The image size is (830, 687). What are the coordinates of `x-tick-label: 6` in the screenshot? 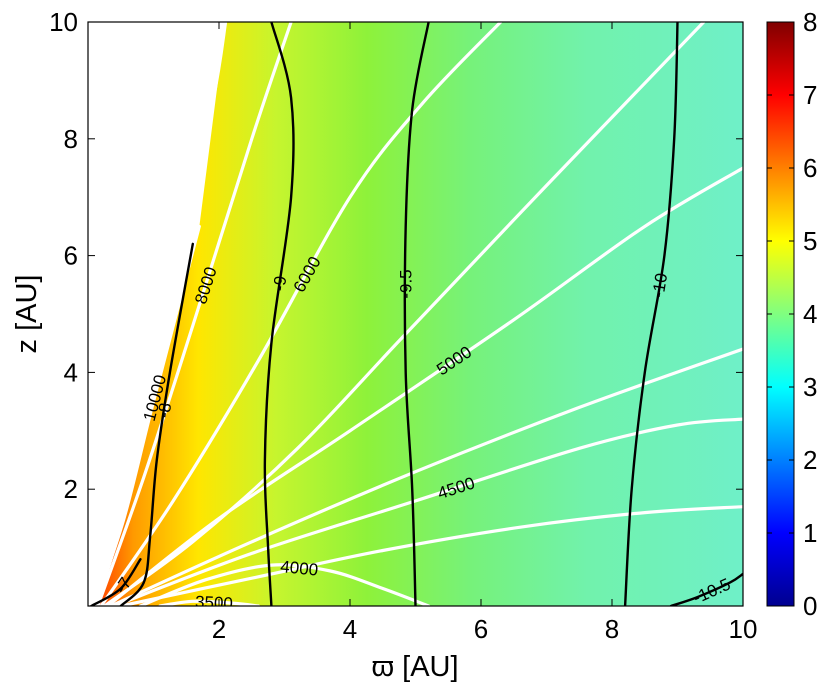 It's located at (481, 629).